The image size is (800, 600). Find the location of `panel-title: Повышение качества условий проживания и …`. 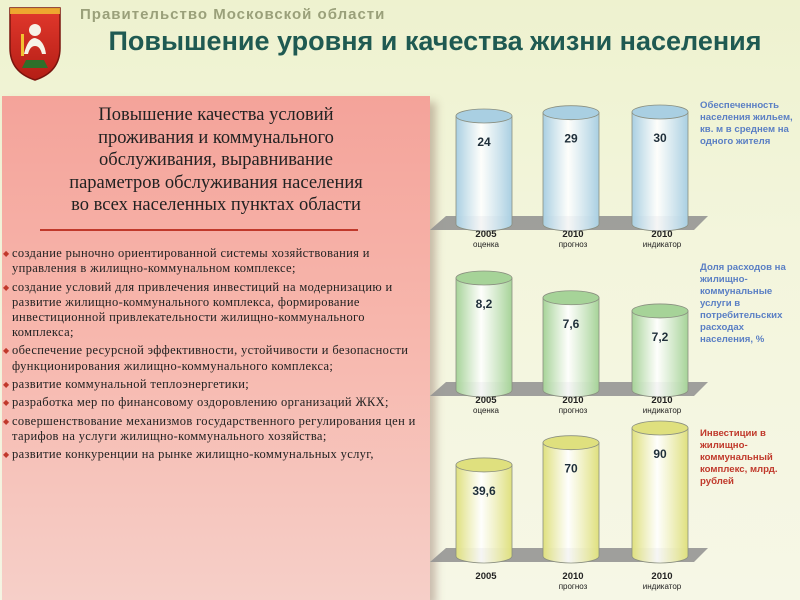

panel-title: Повышение качества условий проживания и … is located at coordinates (216, 160).